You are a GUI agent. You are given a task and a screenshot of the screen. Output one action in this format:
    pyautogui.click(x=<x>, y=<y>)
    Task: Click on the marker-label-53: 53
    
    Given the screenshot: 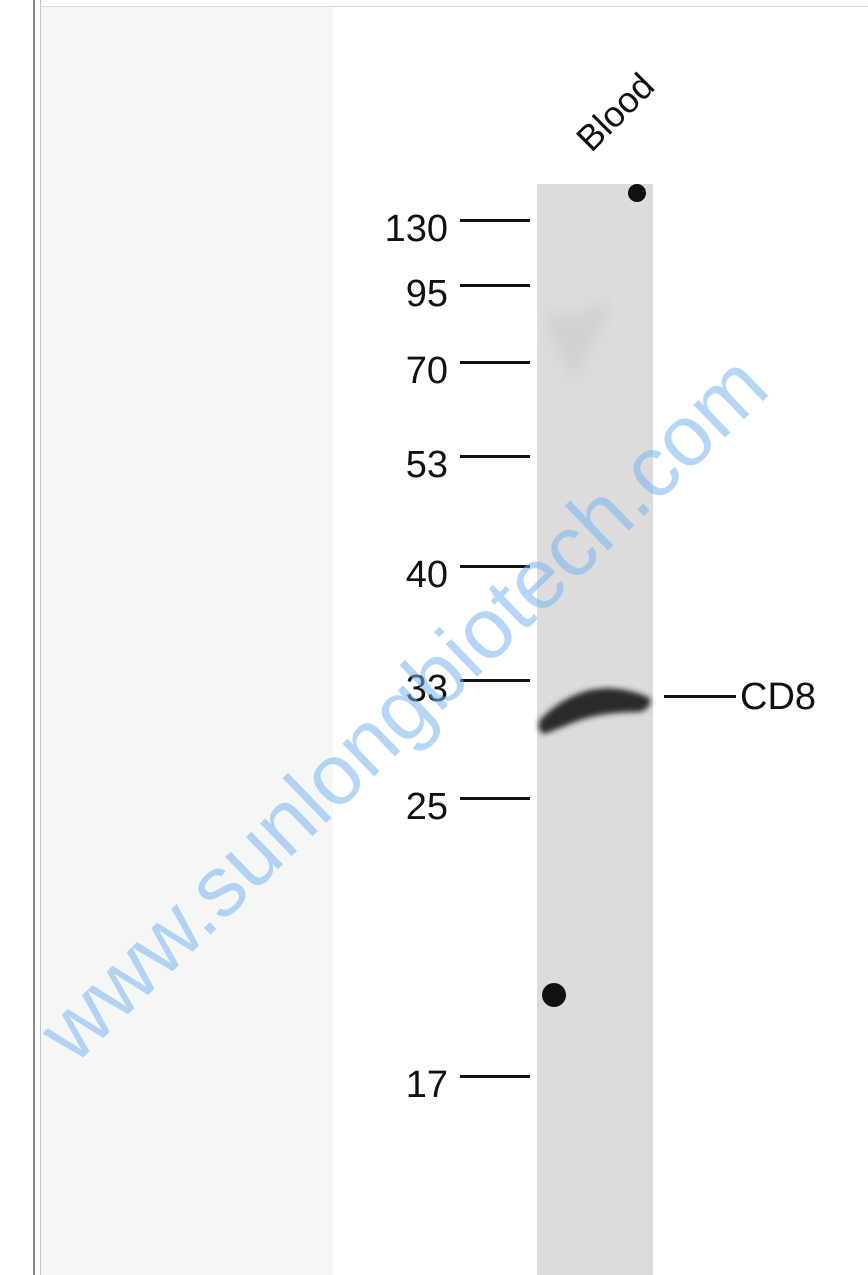 What is the action you would take?
    pyautogui.click(x=426, y=465)
    